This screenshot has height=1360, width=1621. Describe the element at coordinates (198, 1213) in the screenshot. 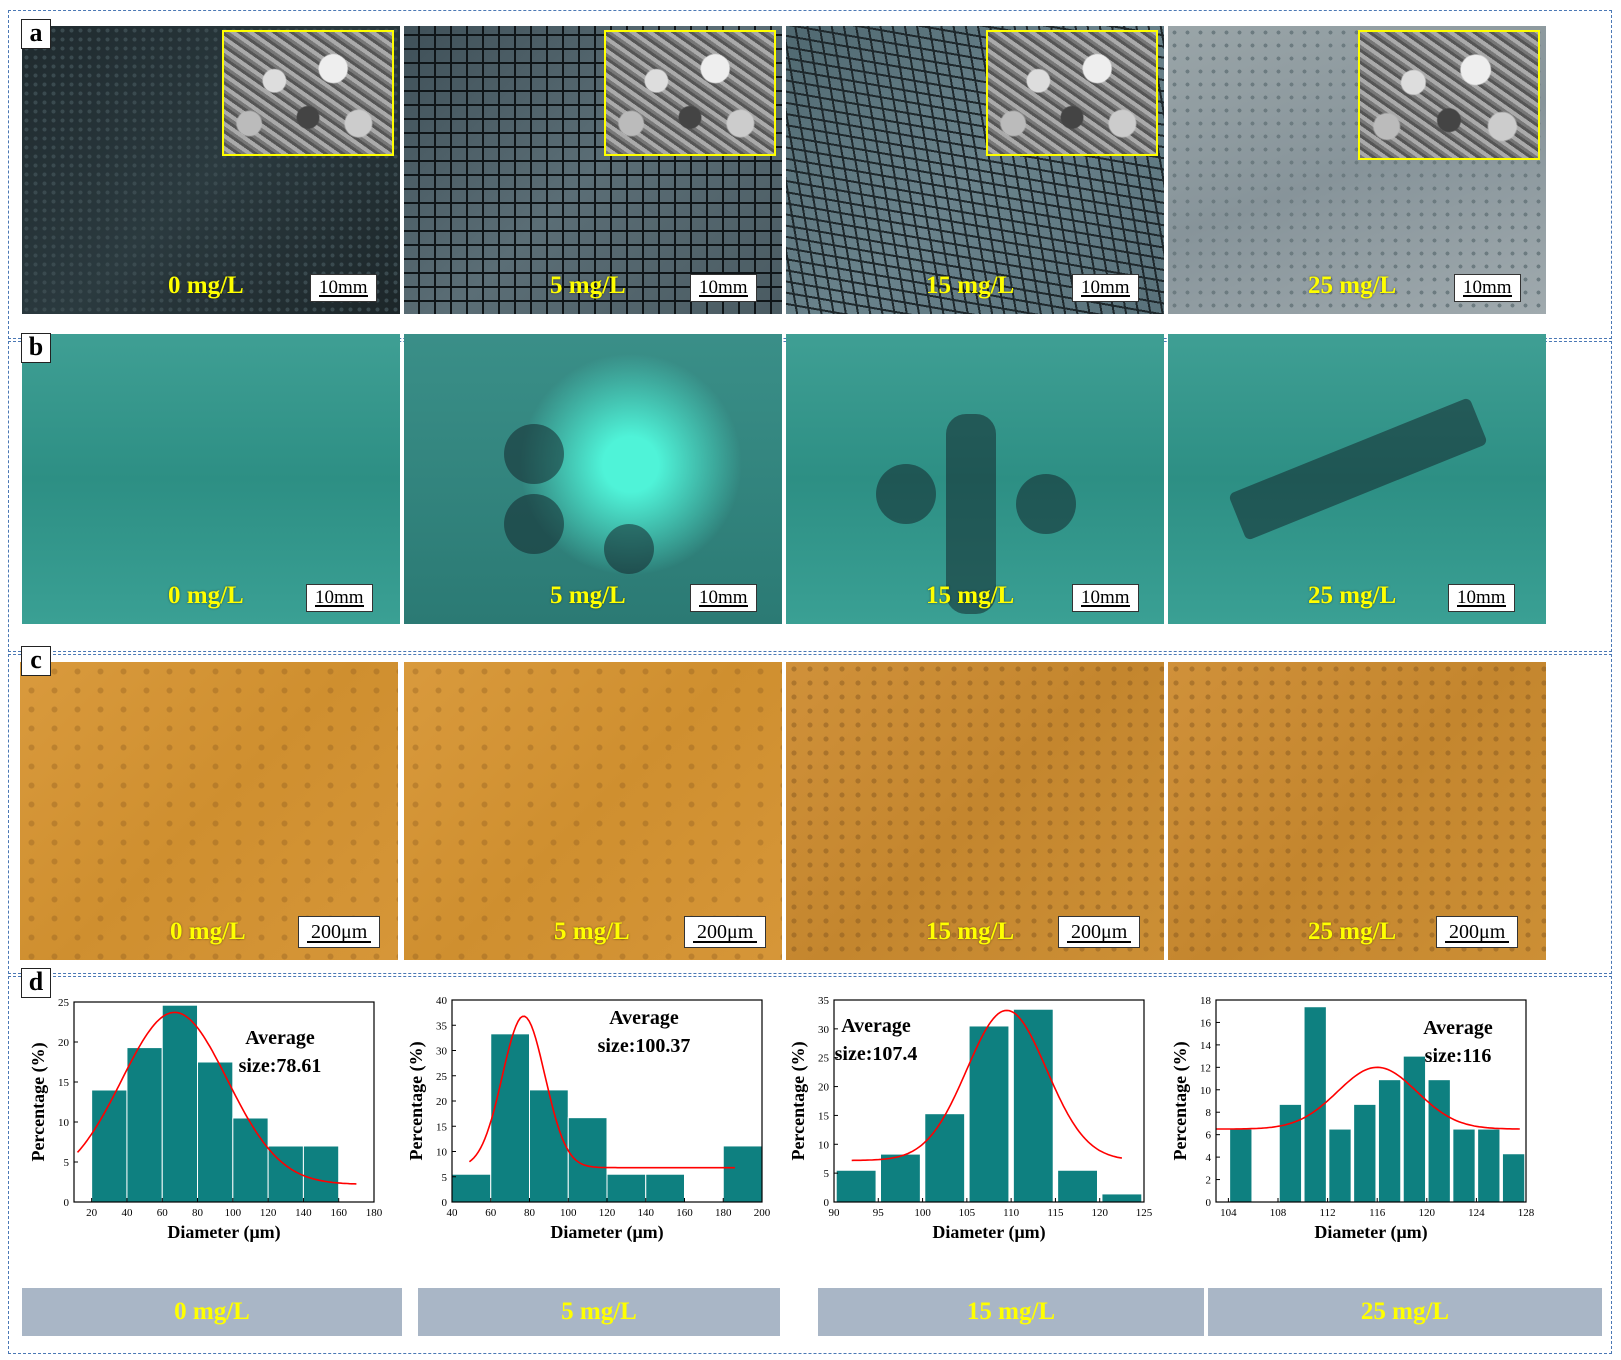

I see `x-tick-label: 80` at that location.